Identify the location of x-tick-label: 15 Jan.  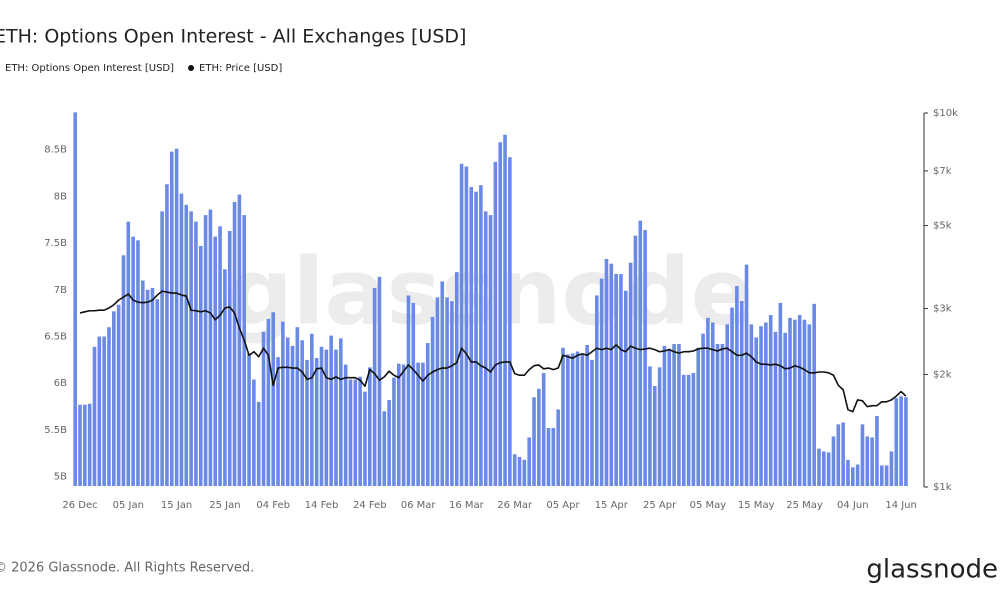
(176, 505).